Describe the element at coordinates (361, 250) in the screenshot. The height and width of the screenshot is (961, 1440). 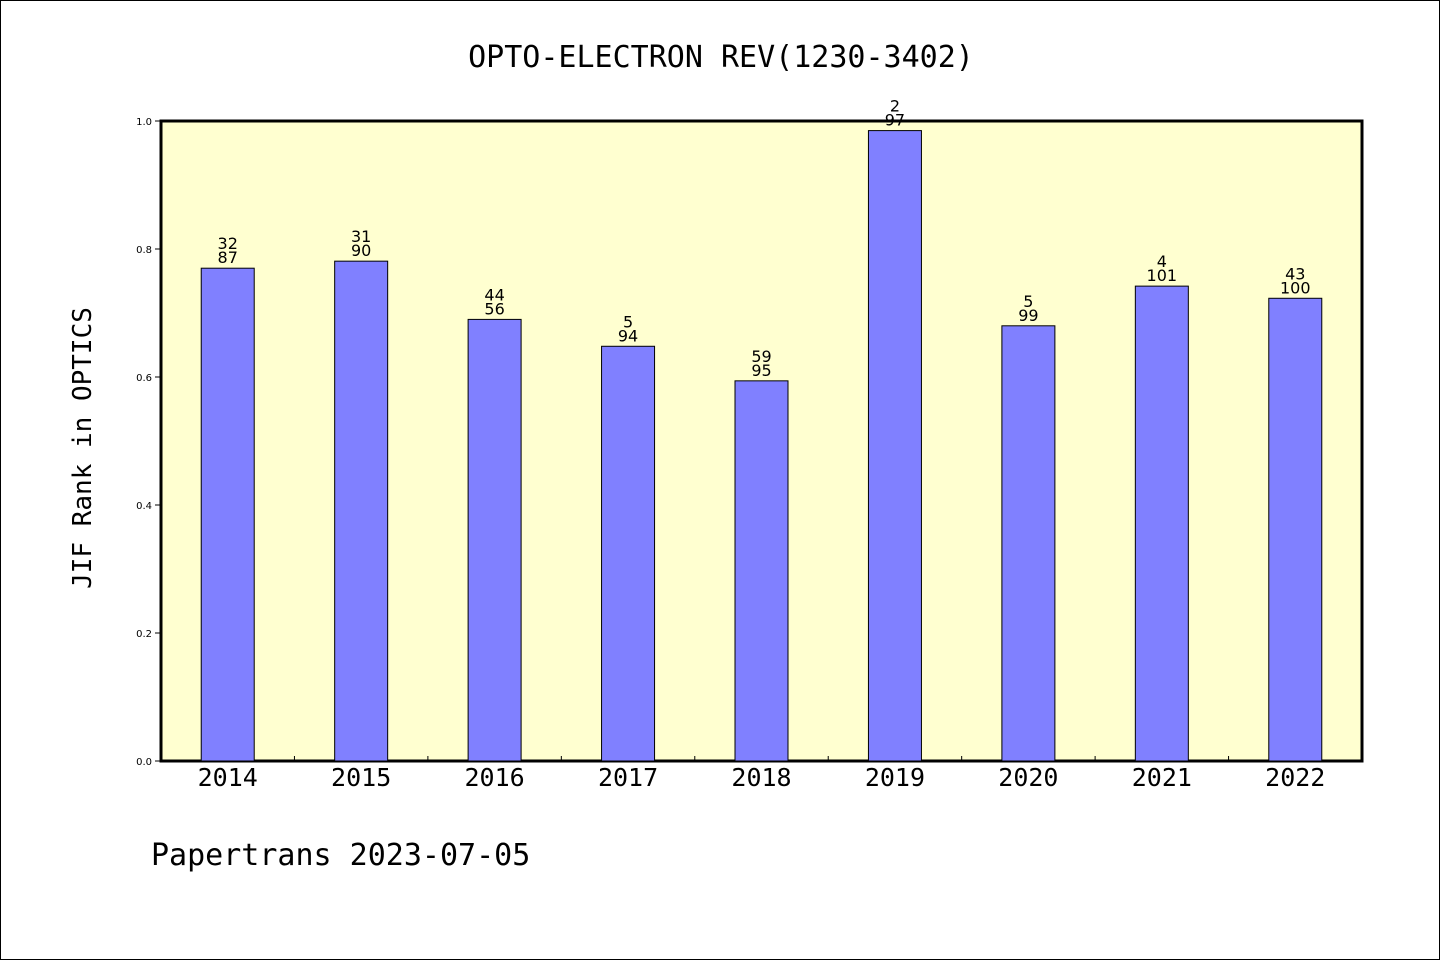
I see `data-label-total: 90` at that location.